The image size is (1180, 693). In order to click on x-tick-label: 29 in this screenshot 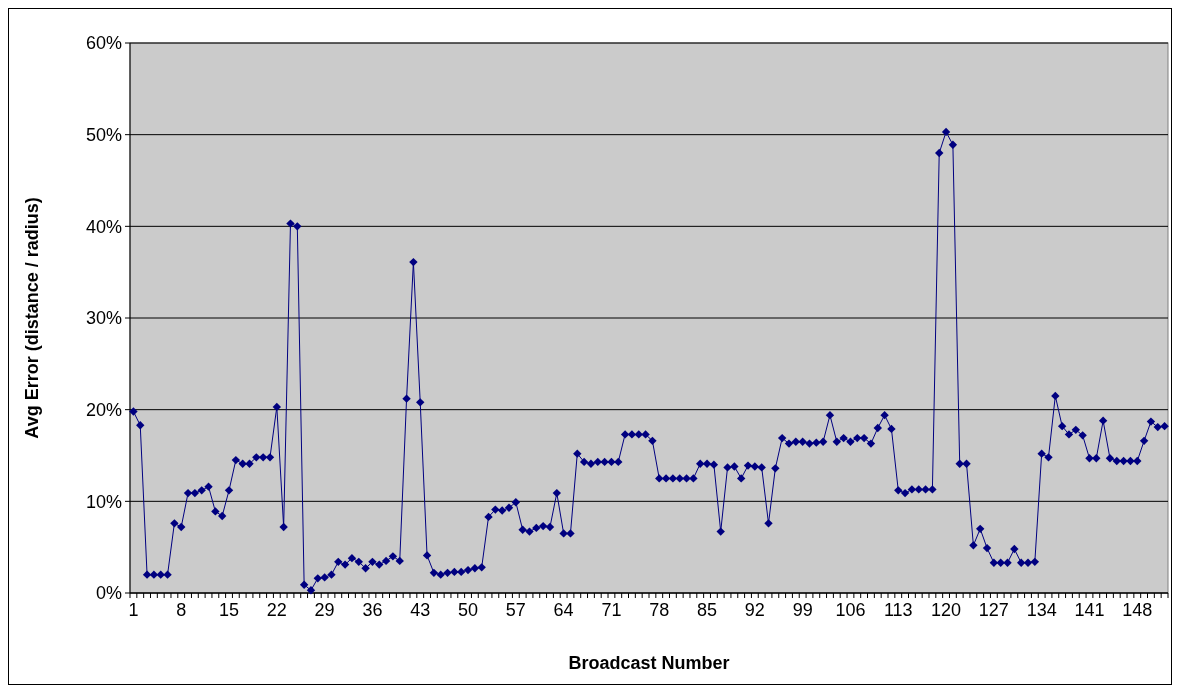, I will do `click(324, 610)`.